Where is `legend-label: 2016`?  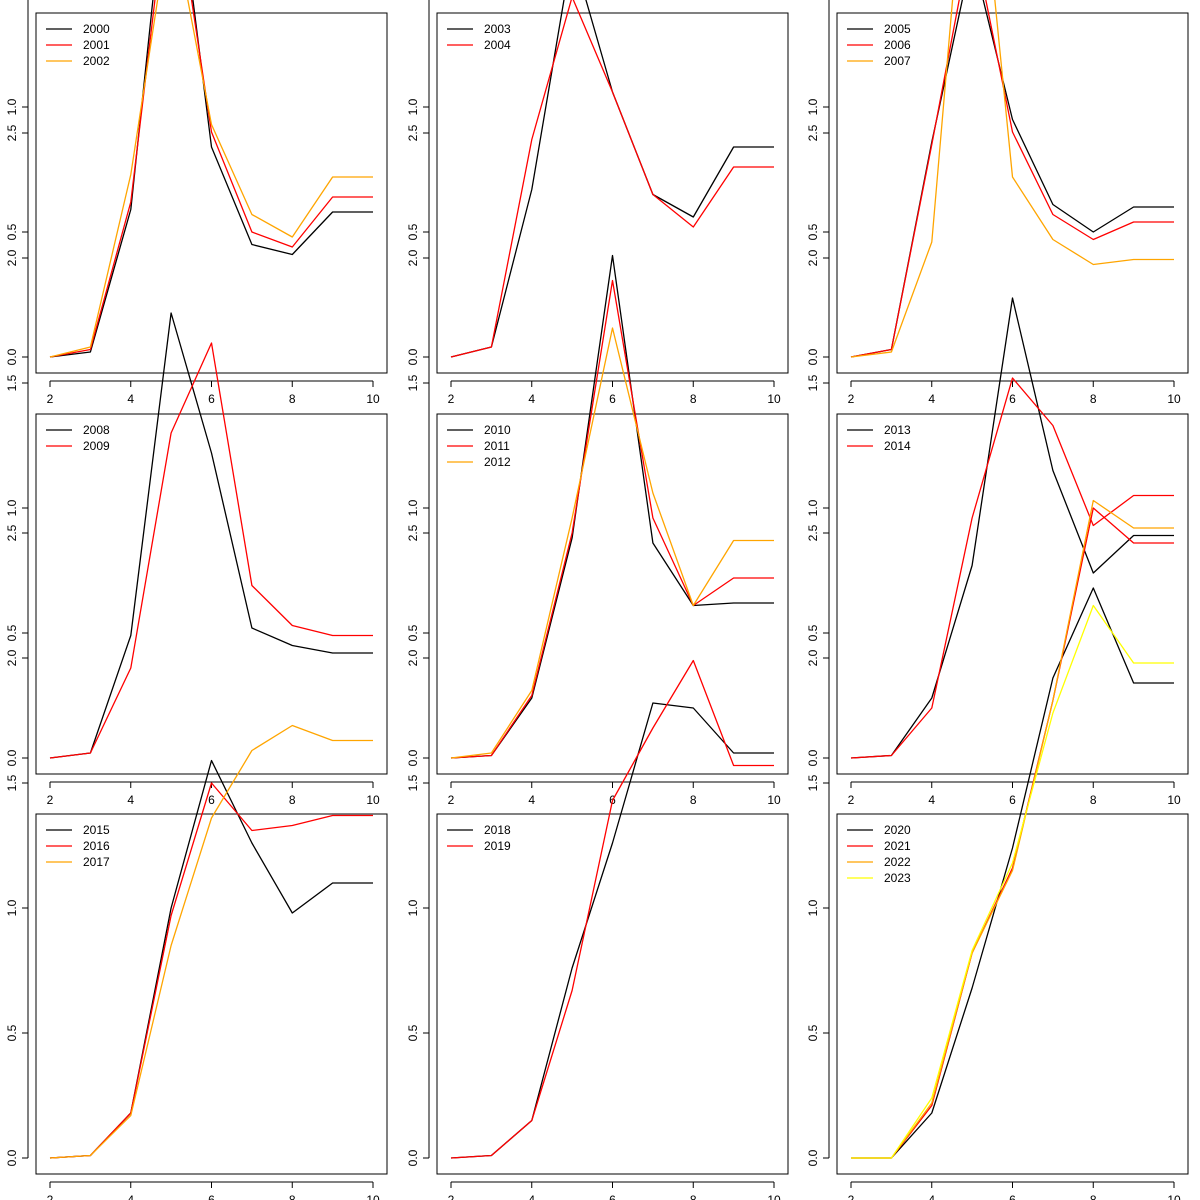
legend-label: 2016 is located at coordinates (96, 846).